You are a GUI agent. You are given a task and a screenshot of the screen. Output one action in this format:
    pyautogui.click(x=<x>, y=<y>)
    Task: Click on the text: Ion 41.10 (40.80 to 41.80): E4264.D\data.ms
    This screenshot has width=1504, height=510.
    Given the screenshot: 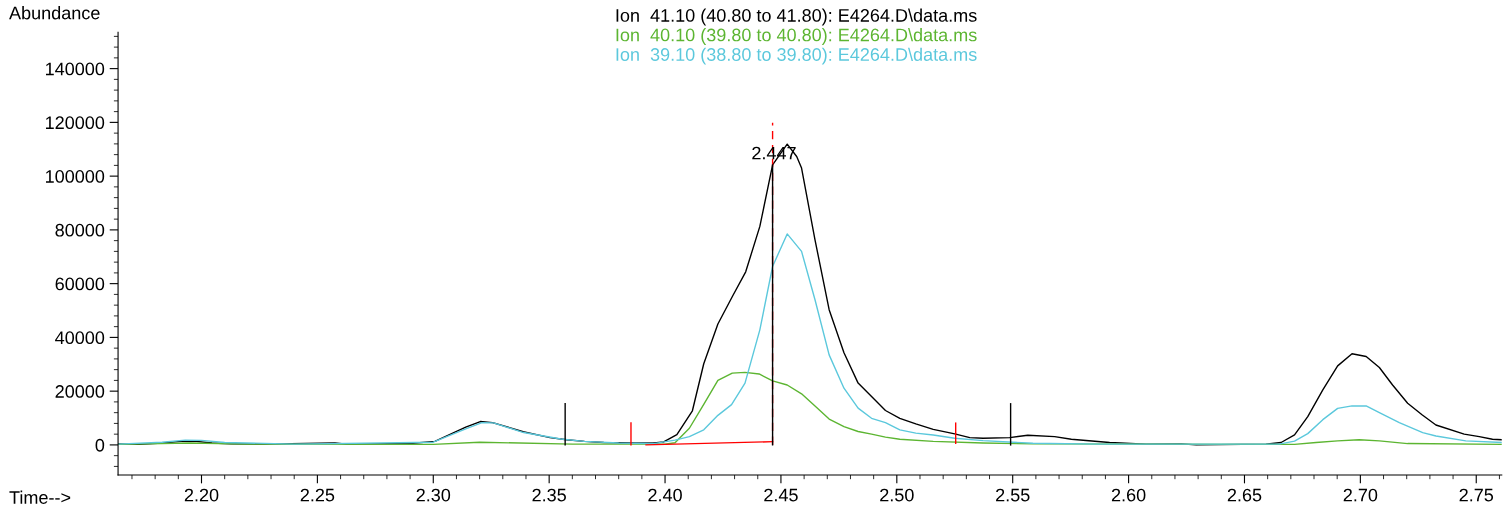 What is the action you would take?
    pyautogui.click(x=796, y=17)
    